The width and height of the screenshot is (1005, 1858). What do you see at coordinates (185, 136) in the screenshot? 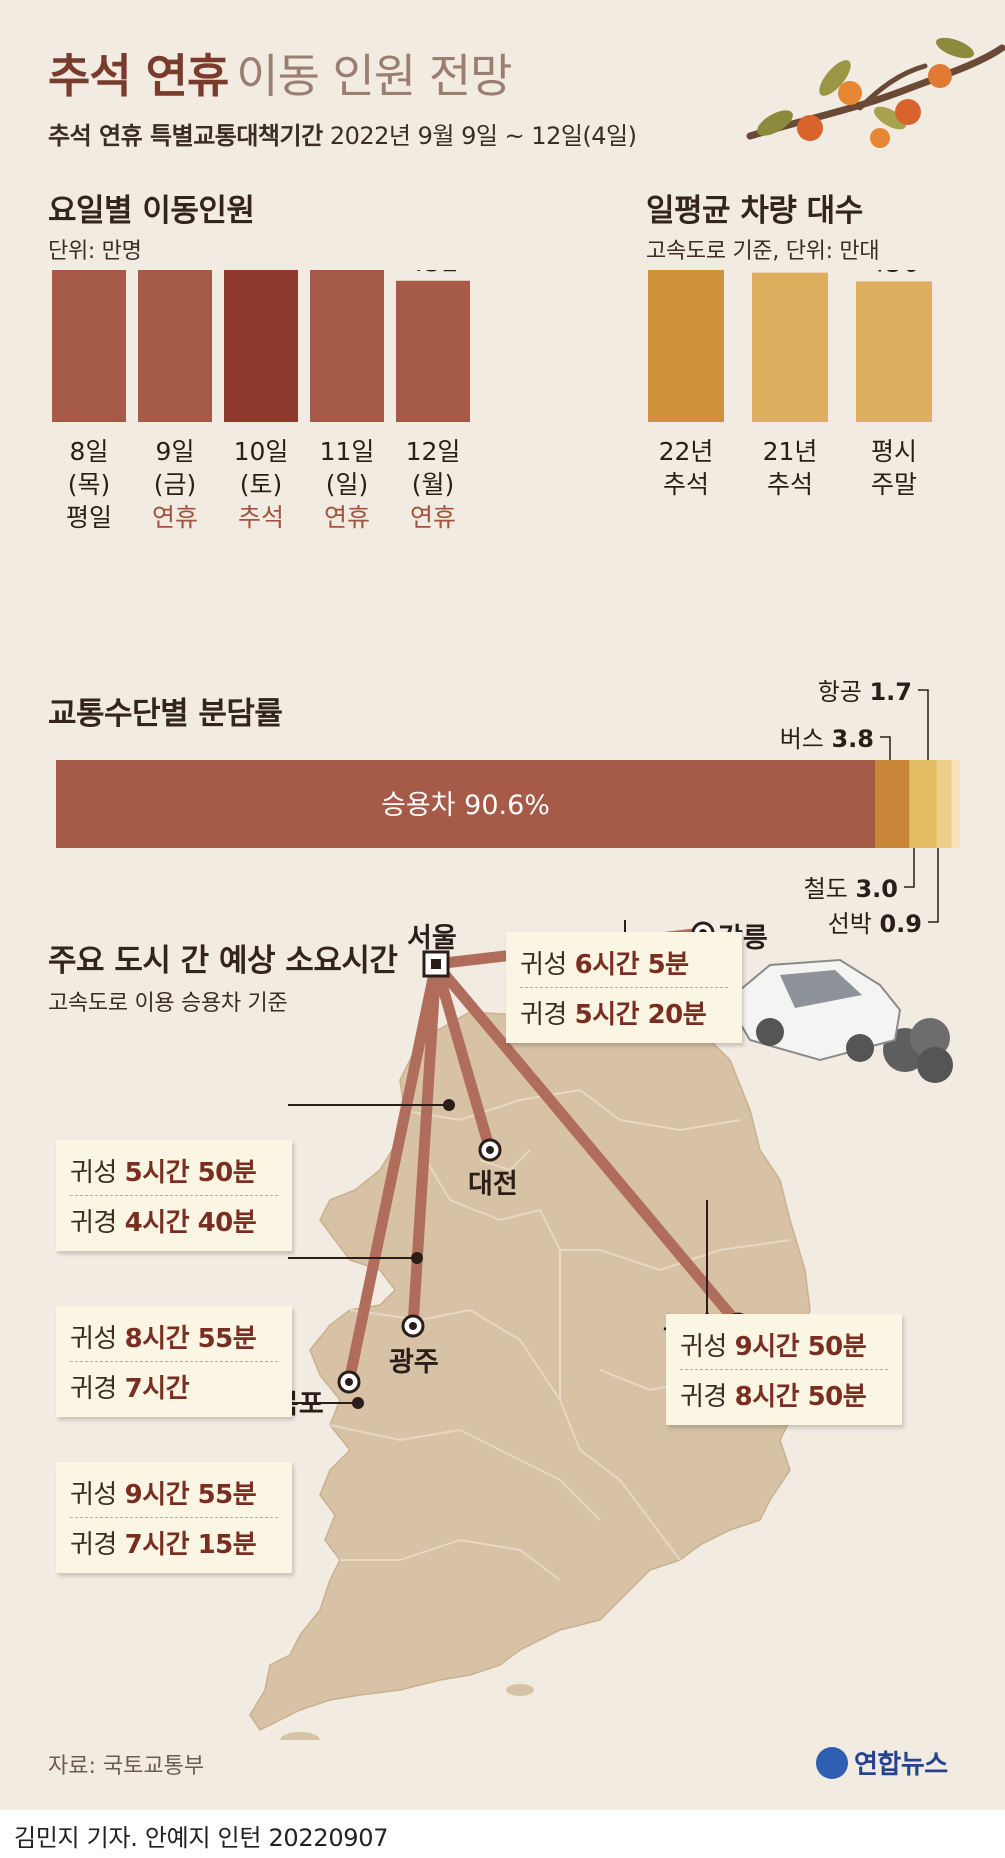
I see `period-label: 추석 연휴 특별교통대책기간` at bounding box center [185, 136].